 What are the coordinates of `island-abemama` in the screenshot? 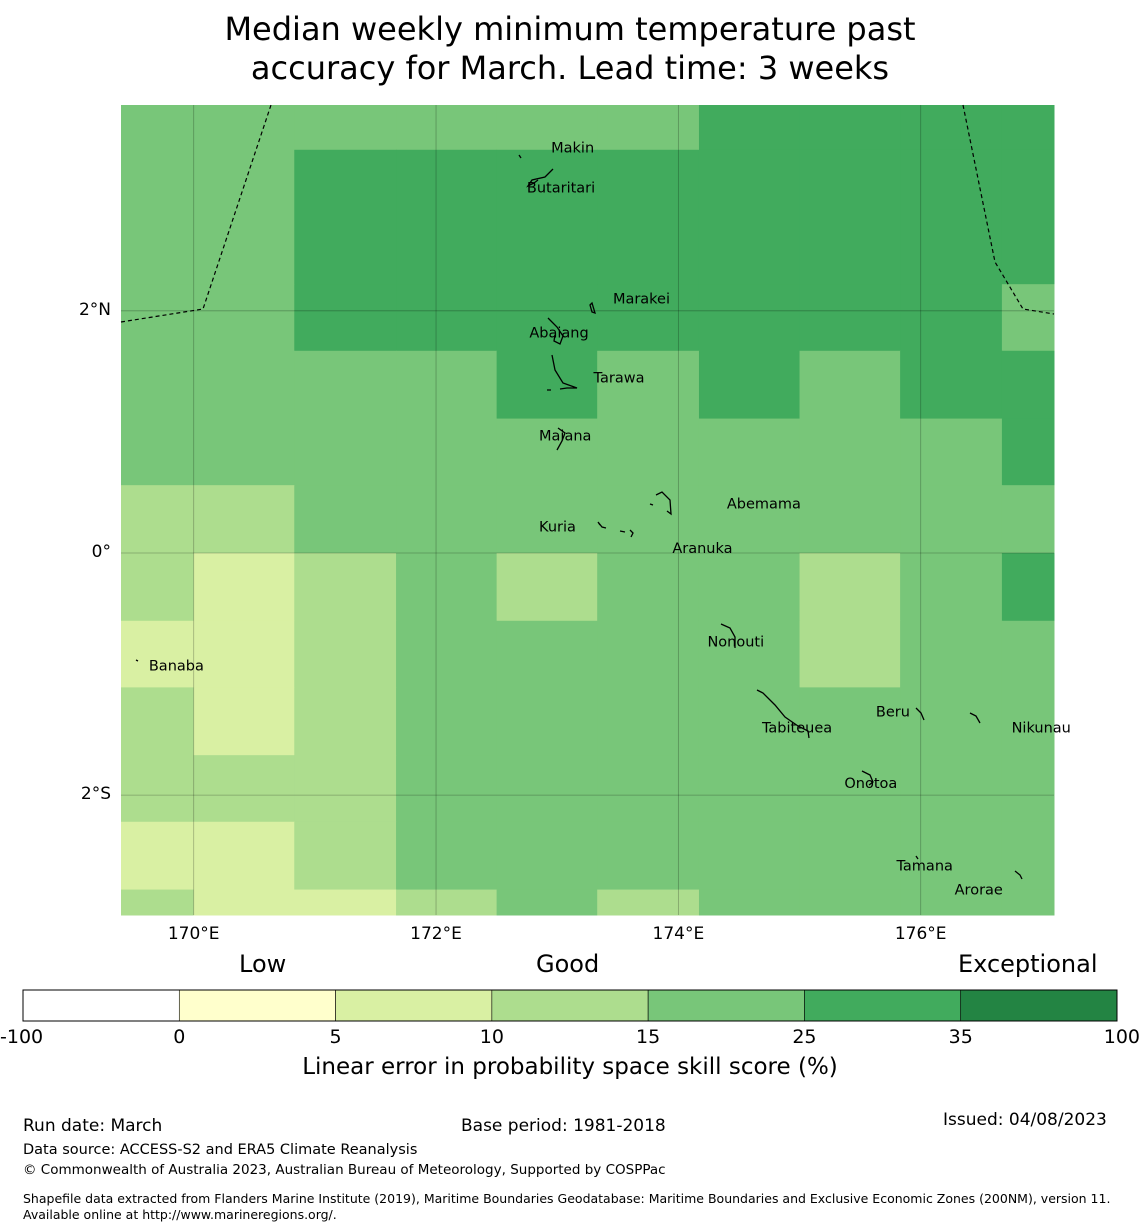 It's located at (660, 503).